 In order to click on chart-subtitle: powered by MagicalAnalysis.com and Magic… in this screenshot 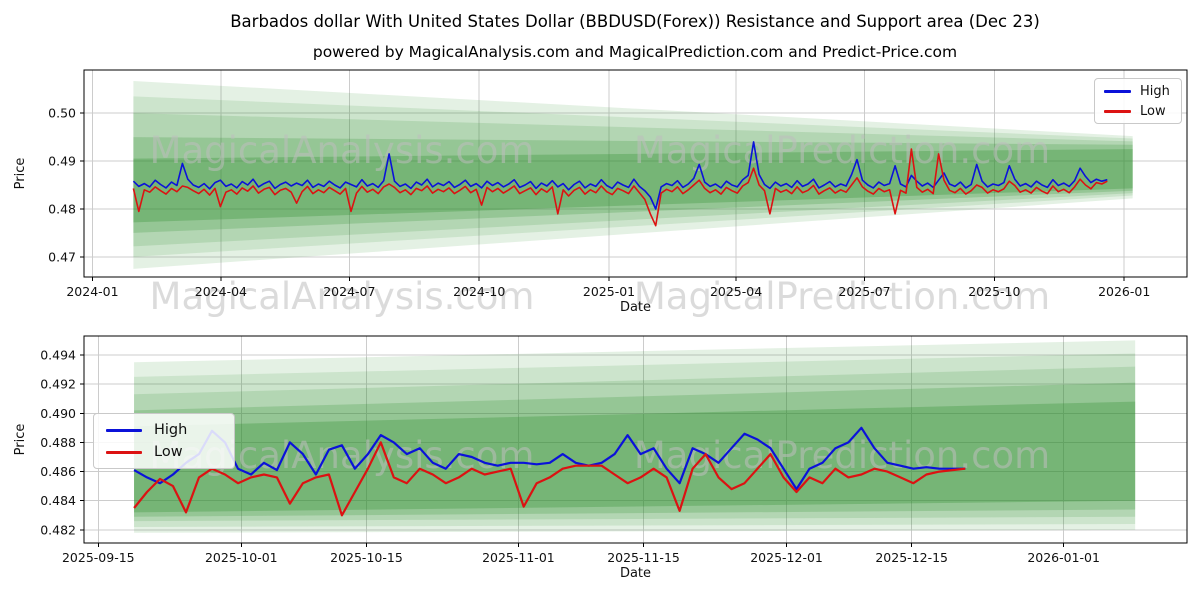, I will do `click(635, 52)`.